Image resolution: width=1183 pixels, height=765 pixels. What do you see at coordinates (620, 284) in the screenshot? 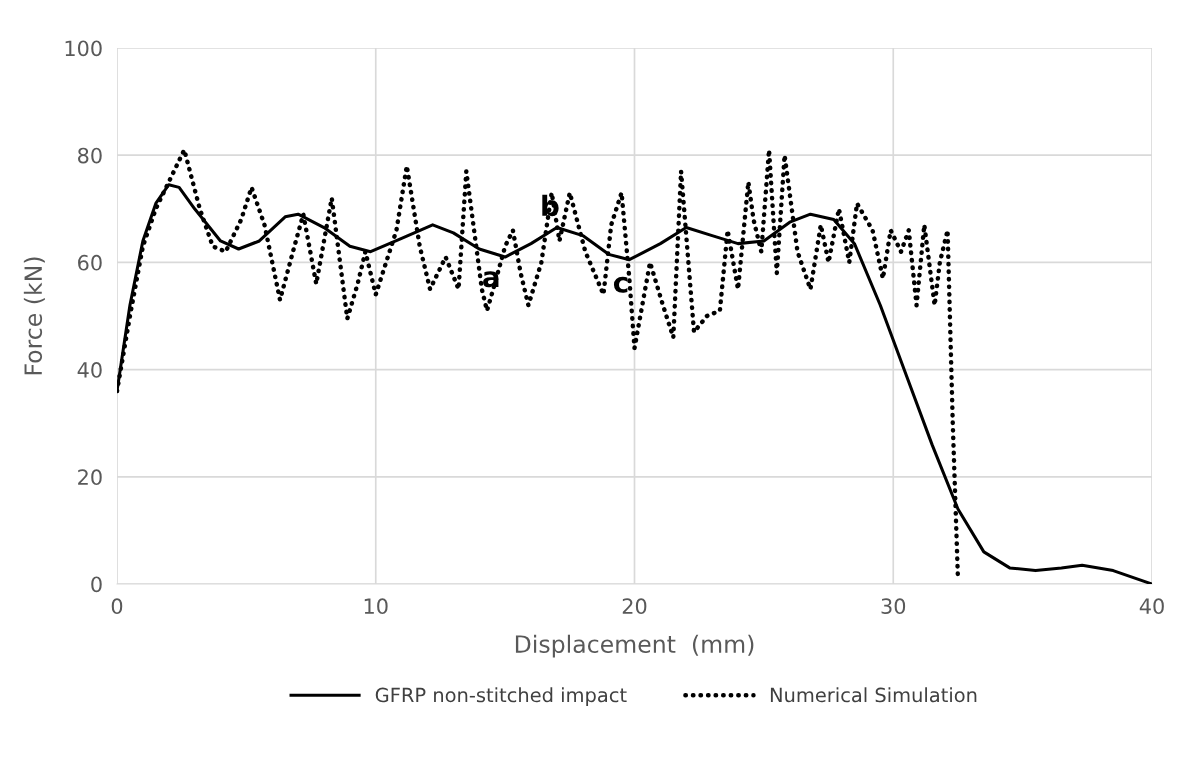
I see `annotation: c` at bounding box center [620, 284].